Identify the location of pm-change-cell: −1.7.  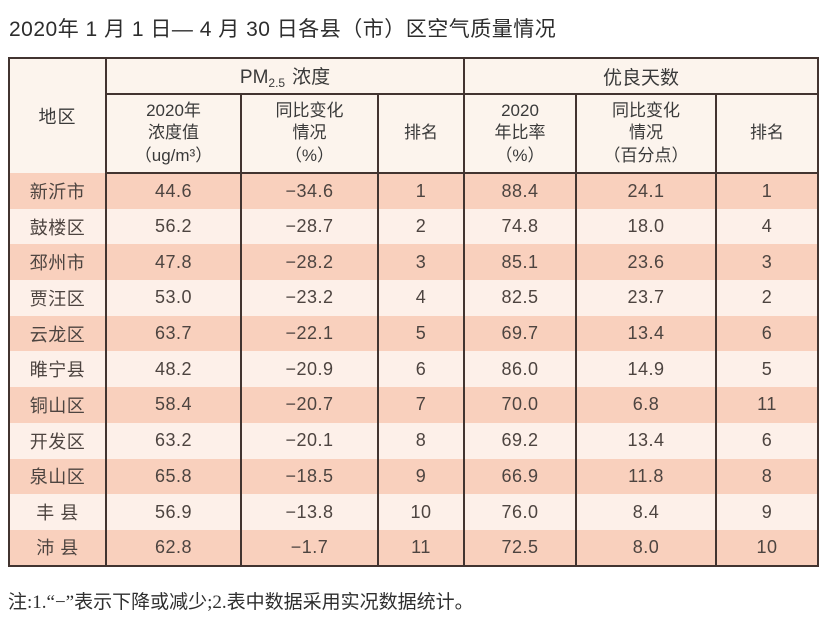
(309, 547).